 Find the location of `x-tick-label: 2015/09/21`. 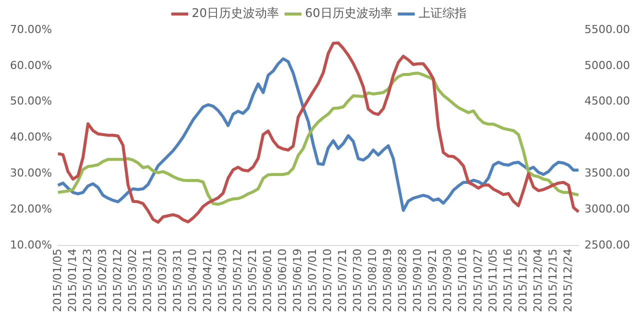

x-tick-label: 2015/09/21 is located at coordinates (433, 280).